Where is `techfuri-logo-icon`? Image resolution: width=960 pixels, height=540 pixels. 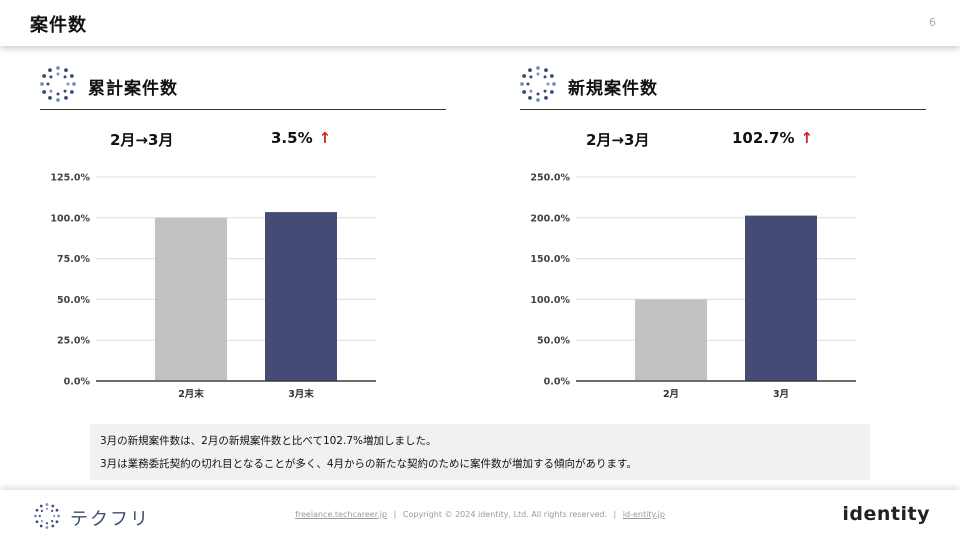
techfuri-logo-icon is located at coordinates (47, 516).